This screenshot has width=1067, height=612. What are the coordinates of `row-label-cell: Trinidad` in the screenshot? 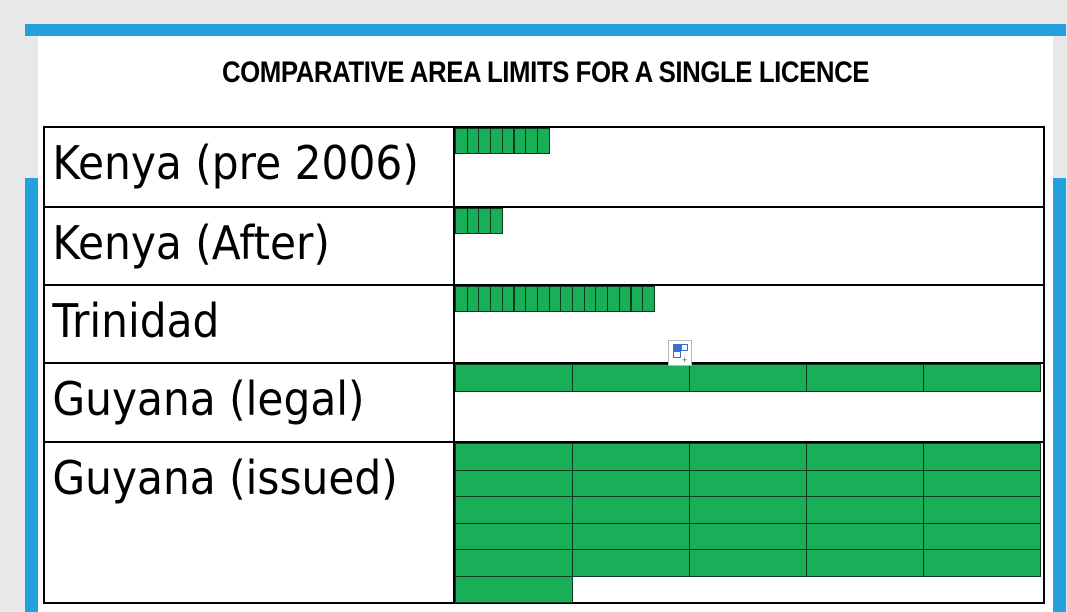 It's located at (249, 324).